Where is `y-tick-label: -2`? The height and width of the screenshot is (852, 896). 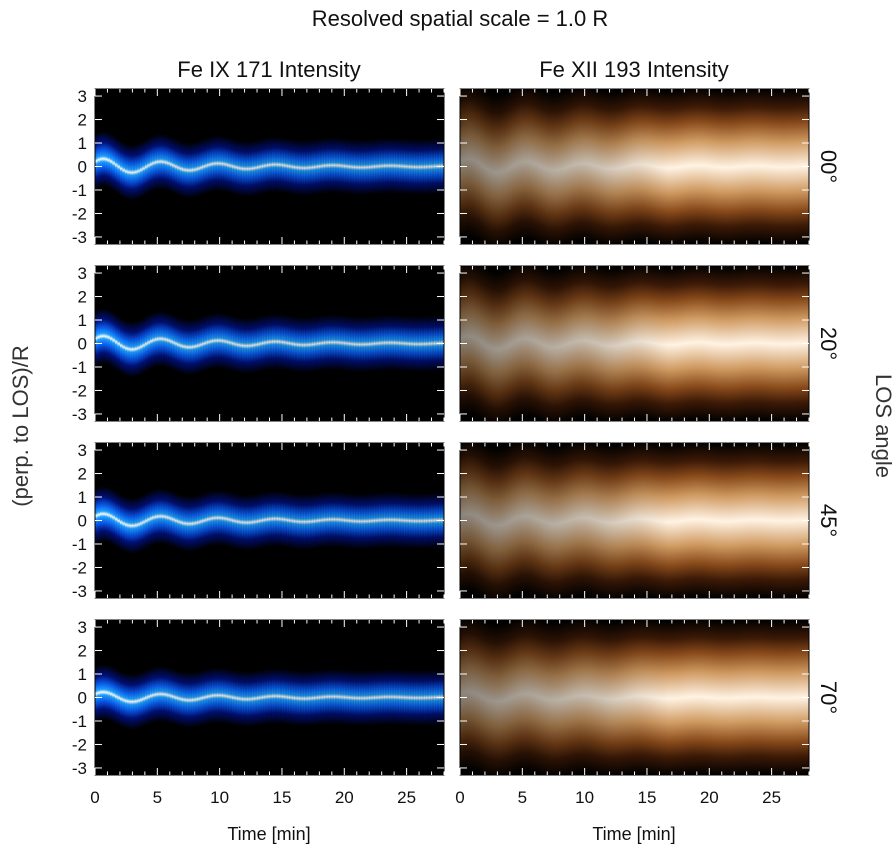 y-tick-label: -2 is located at coordinates (79, 213).